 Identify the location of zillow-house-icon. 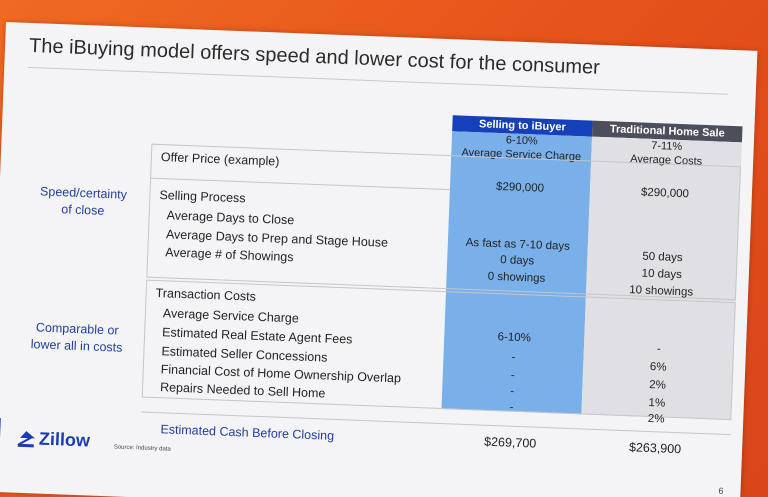
(26, 438).